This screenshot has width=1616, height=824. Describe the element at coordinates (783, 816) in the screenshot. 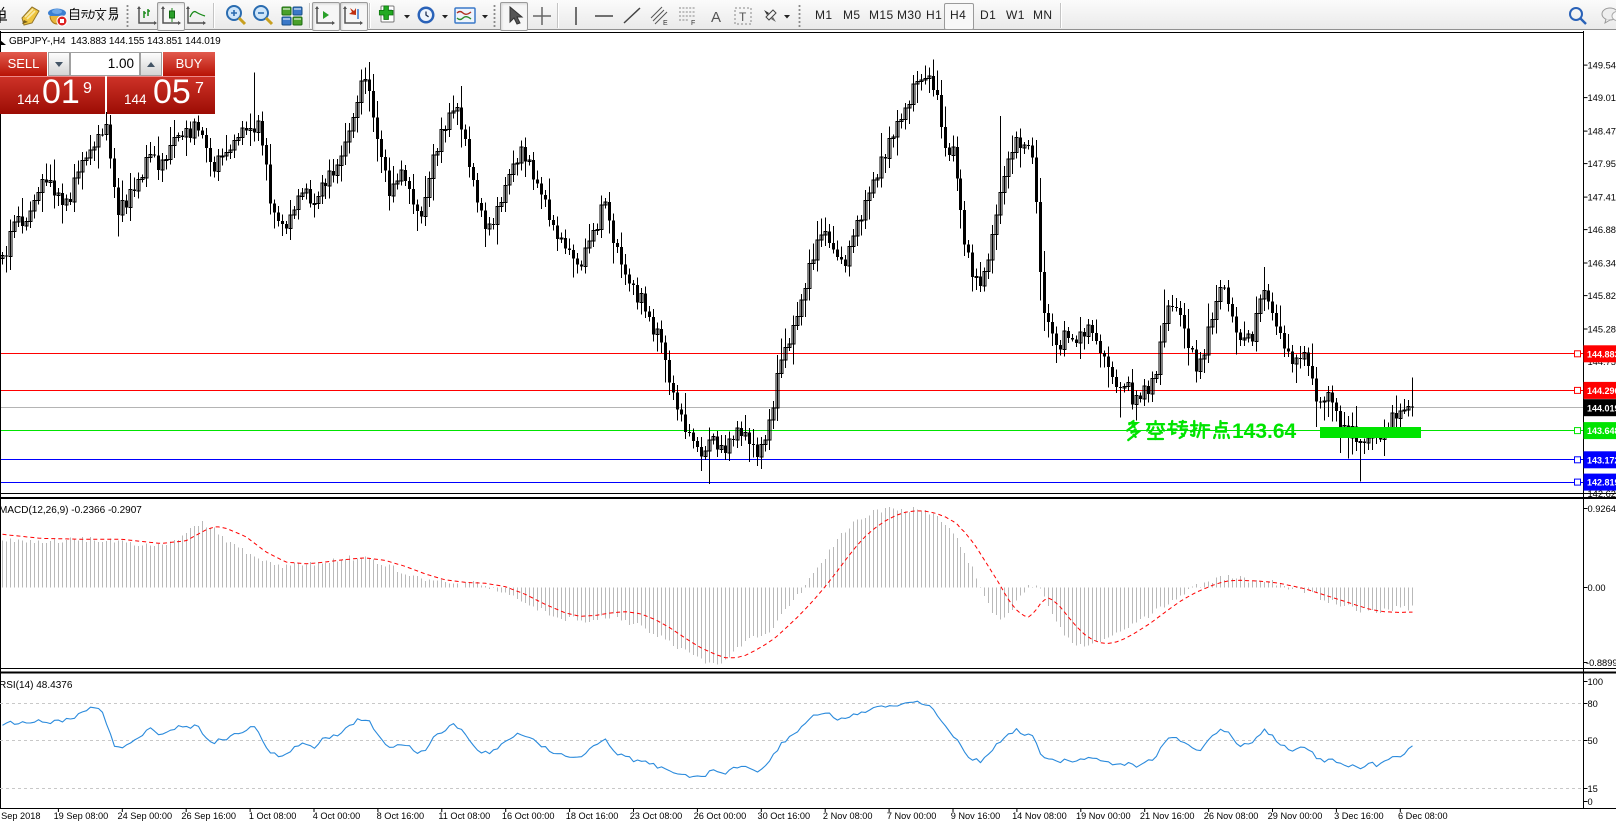

I see `svg-text: 30 Oct 16:00` at that location.